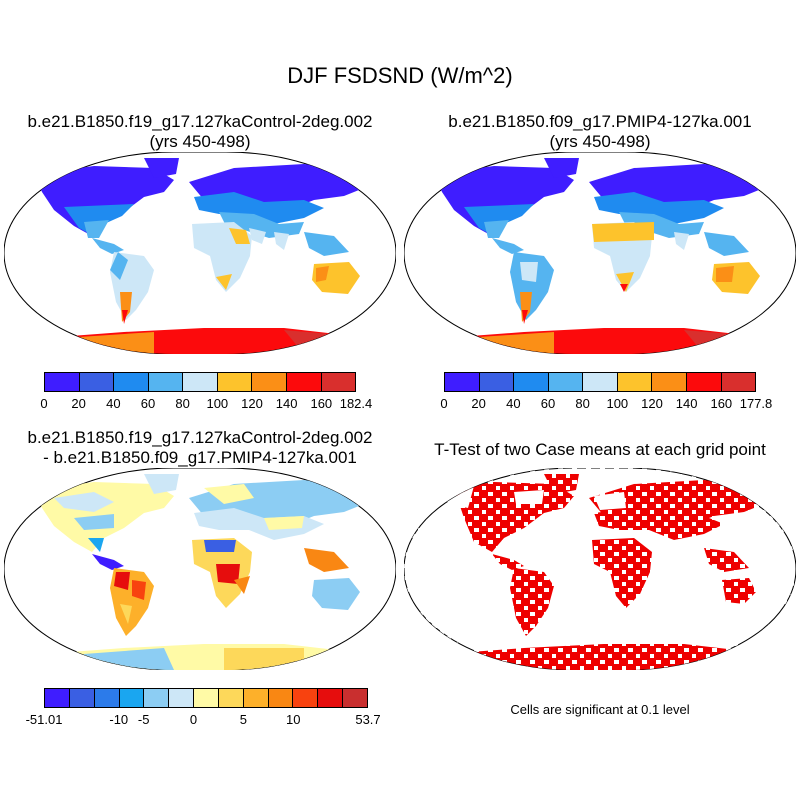  What do you see at coordinates (243, 719) in the screenshot?
I see `colorbar-label: 5` at bounding box center [243, 719].